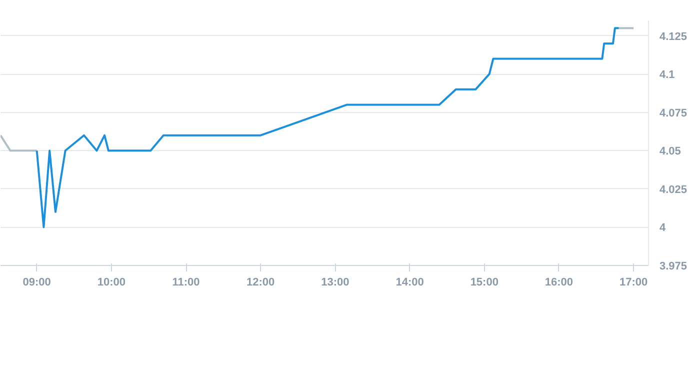  What do you see at coordinates (674, 36) in the screenshot?
I see `y-tick-label: 4.125` at bounding box center [674, 36].